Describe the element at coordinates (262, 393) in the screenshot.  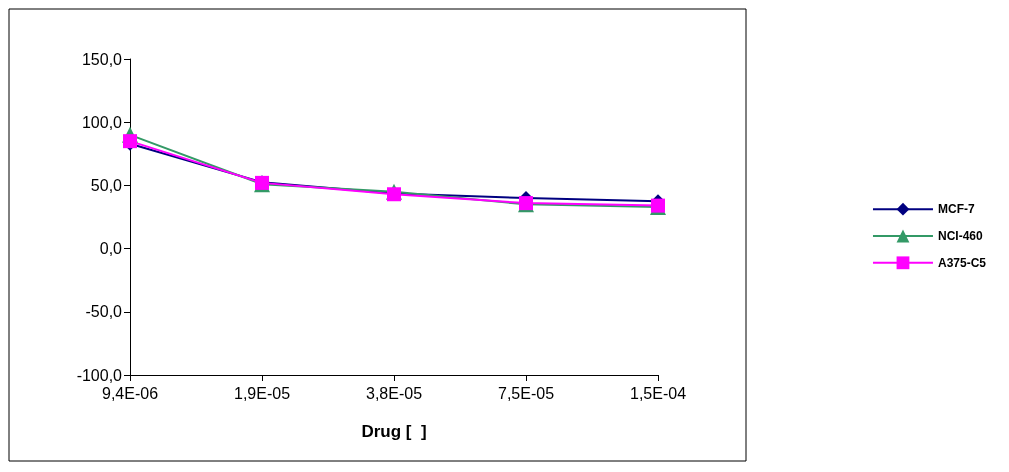
I see `x-tick-label: 1,9E-05` at that location.